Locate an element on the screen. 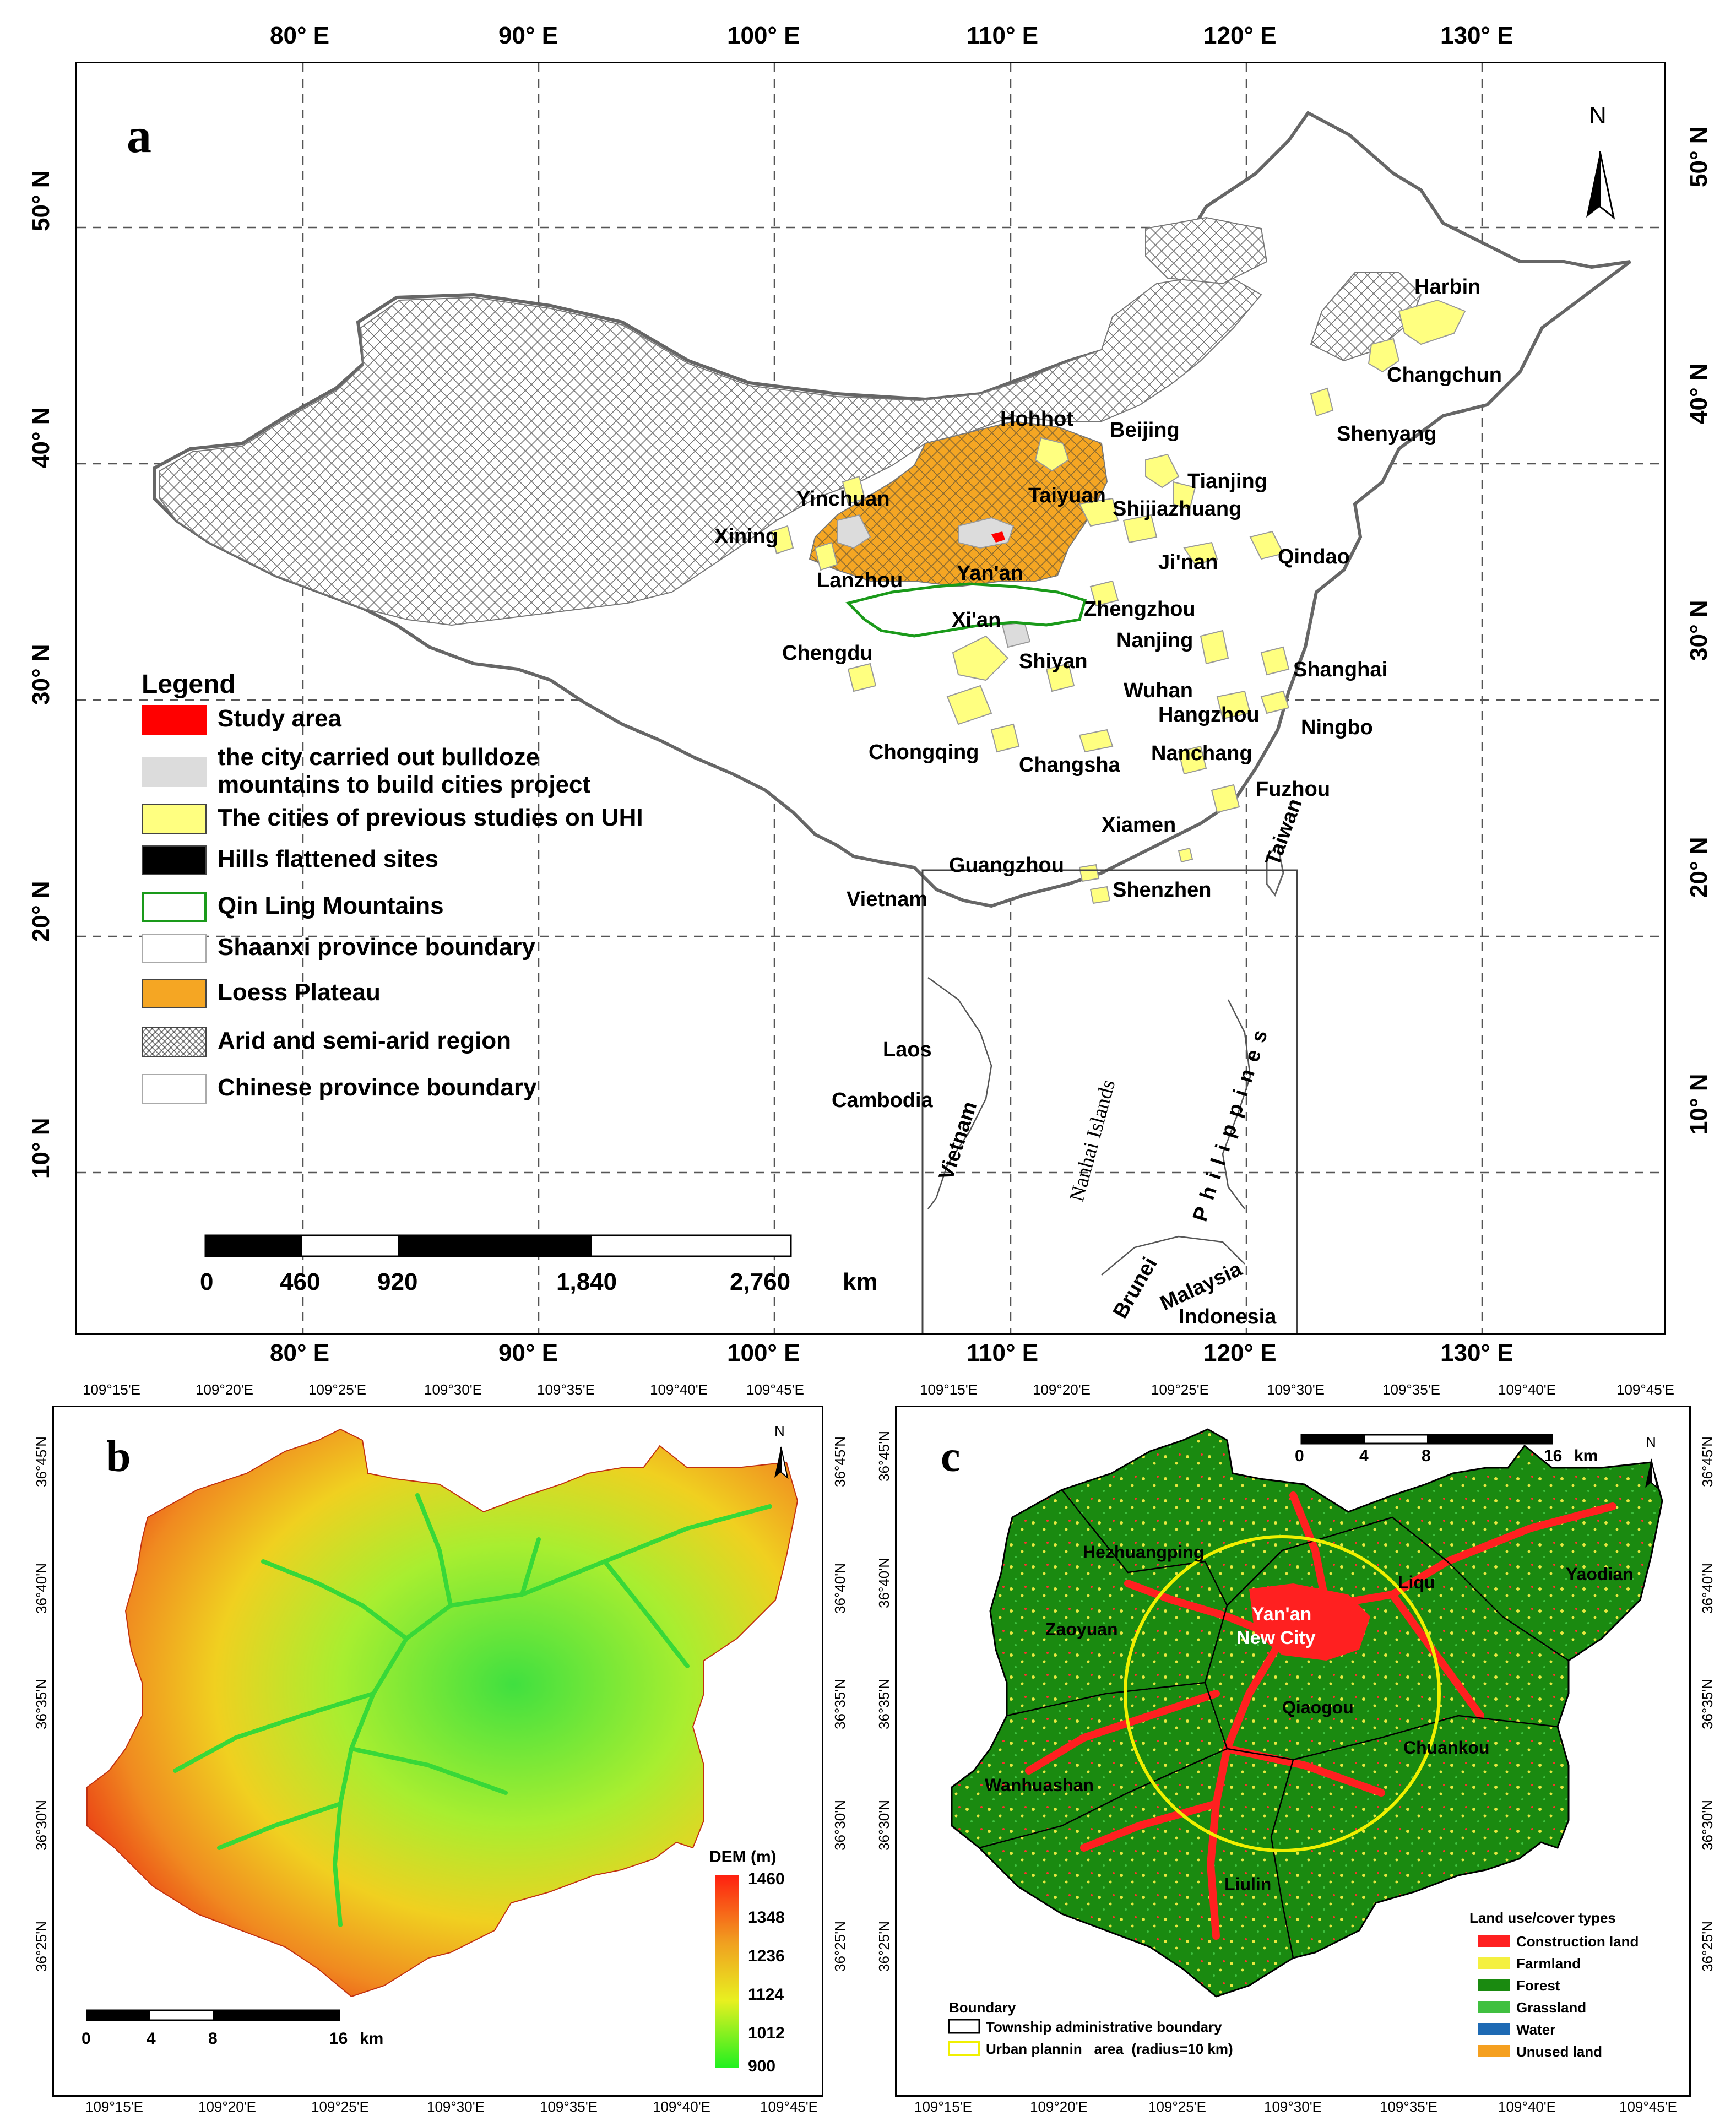 The image size is (1736, 2121). lon-label: 109°35'E is located at coordinates (1411, 1389).